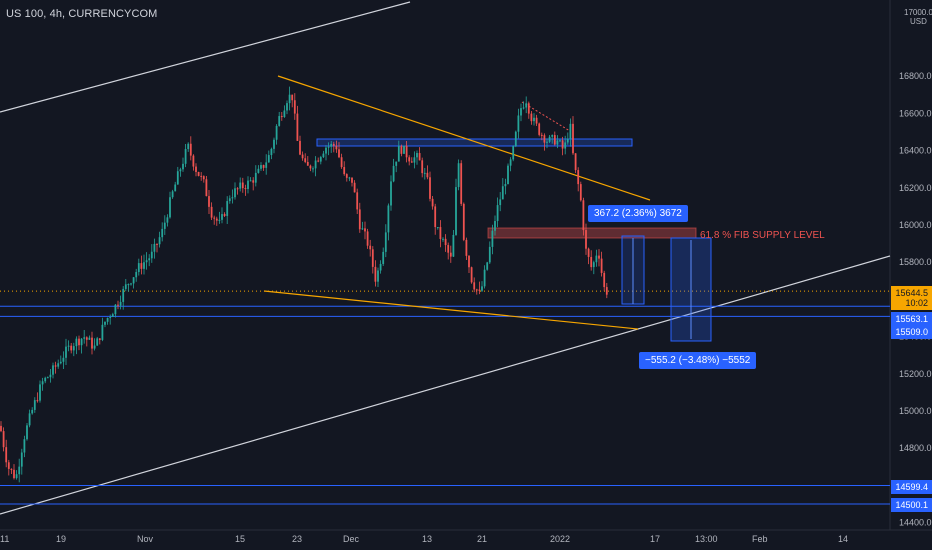 The width and height of the screenshot is (932, 550). I want to click on level-badge-2: 15509.0, so click(911, 332).